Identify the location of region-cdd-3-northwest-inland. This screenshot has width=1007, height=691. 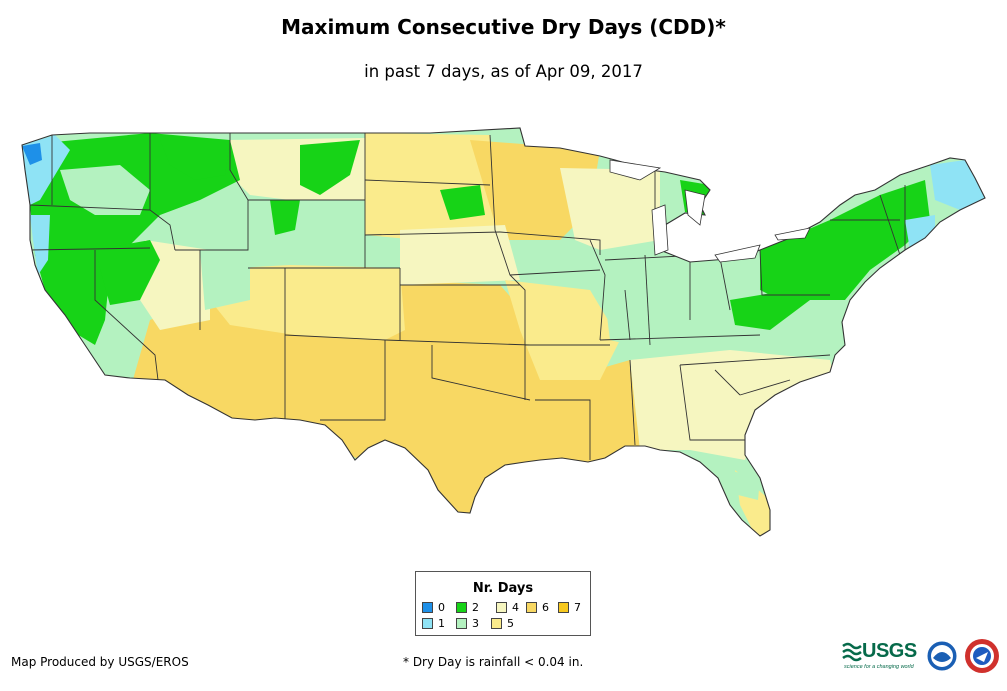
(105, 190).